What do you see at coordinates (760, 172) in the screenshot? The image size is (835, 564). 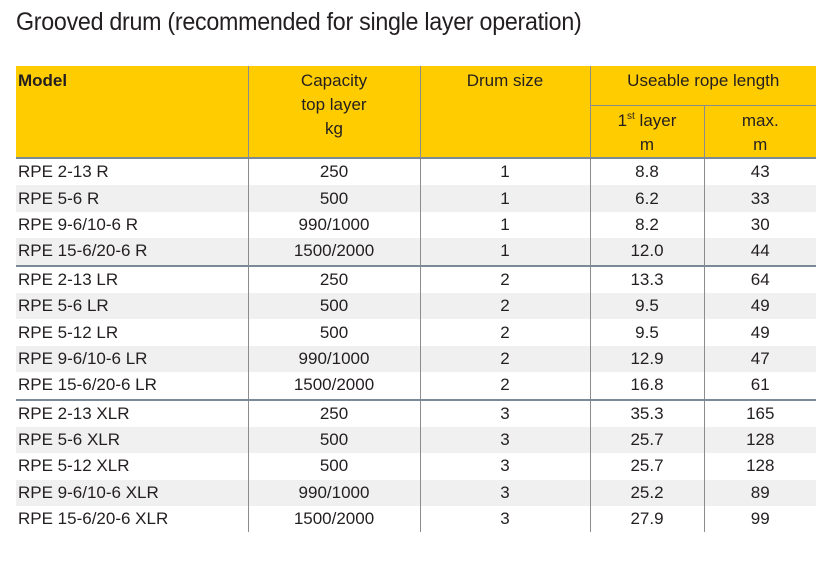 I see `cell-max: 43` at bounding box center [760, 172].